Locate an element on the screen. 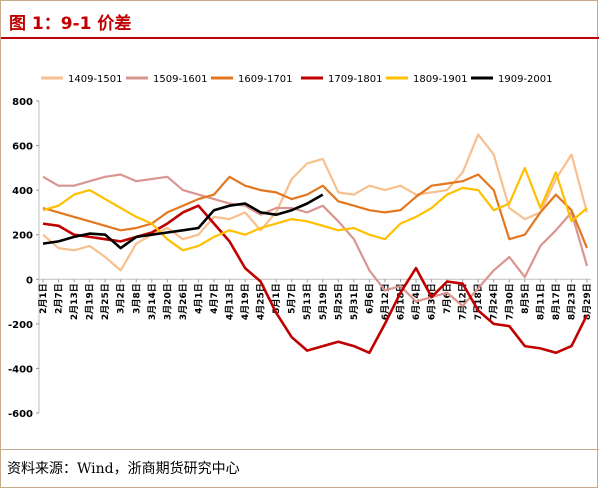 This screenshot has width=600, height=490. y-axis: 800 600 400 200 0 -200 -400 -600 is located at coordinates (23, 258).